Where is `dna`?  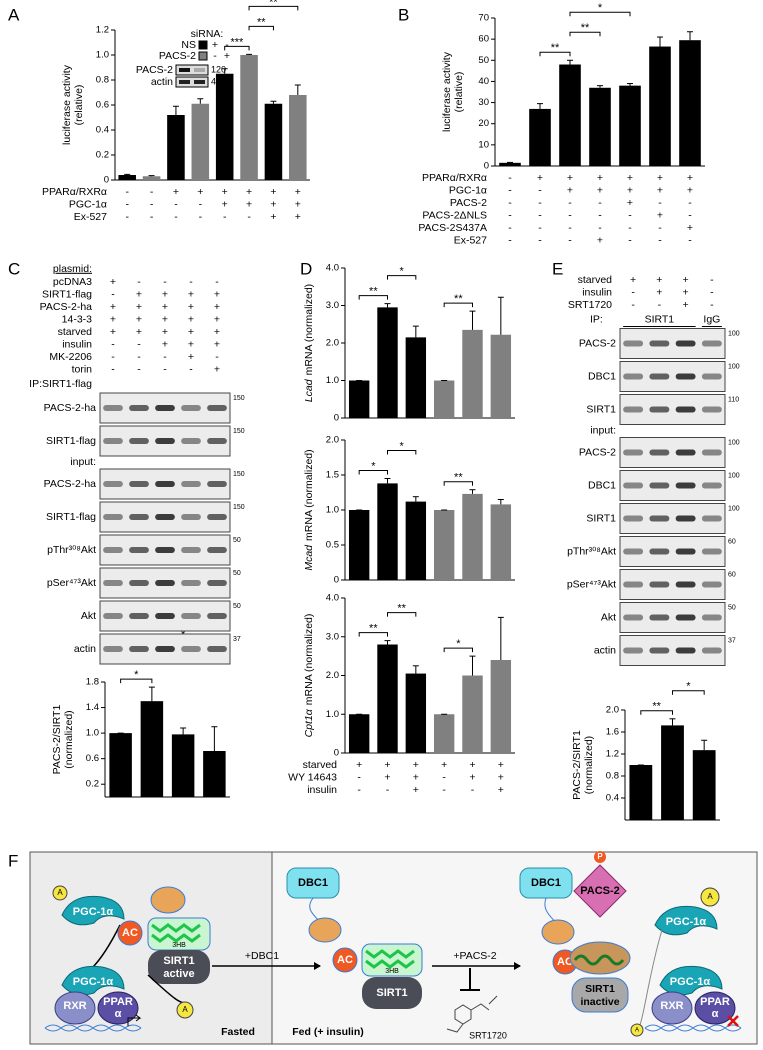
dna is located at coordinates (93, 1028).